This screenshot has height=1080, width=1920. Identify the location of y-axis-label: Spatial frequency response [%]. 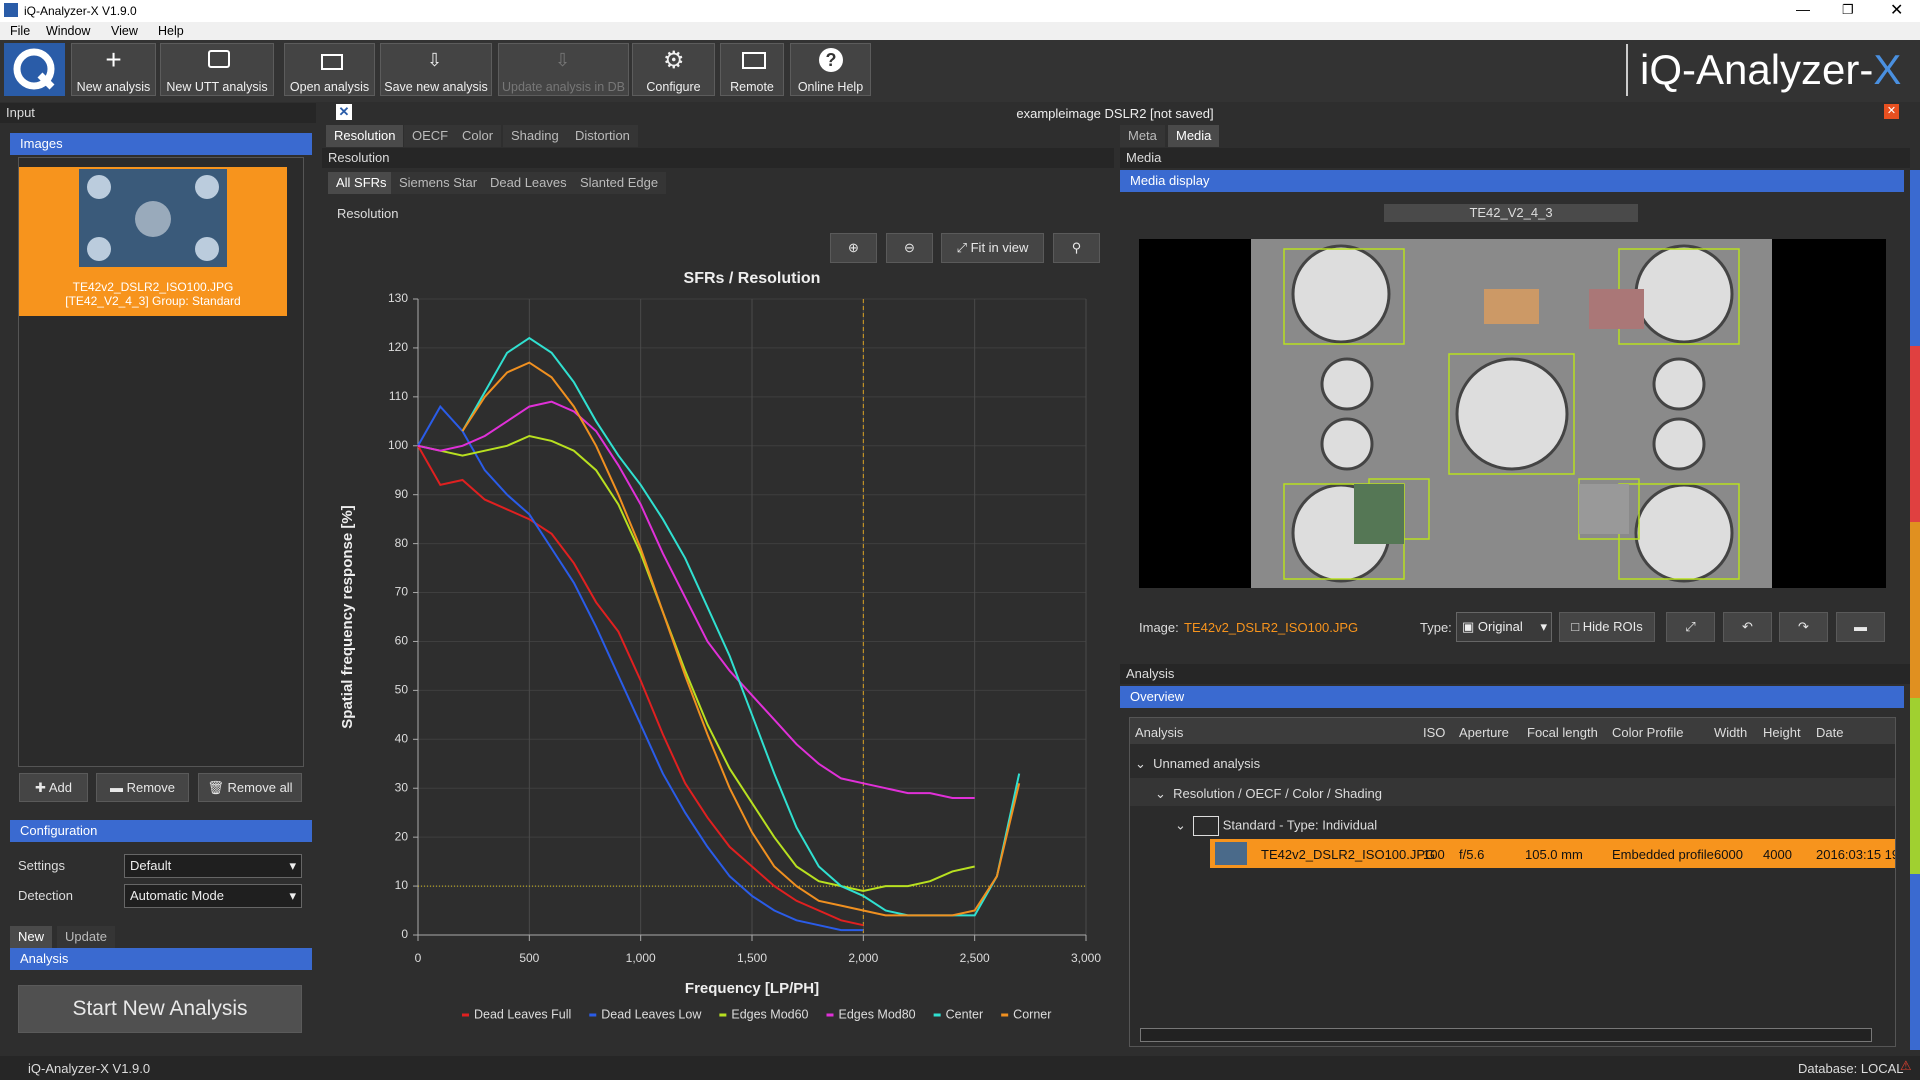
(347, 616).